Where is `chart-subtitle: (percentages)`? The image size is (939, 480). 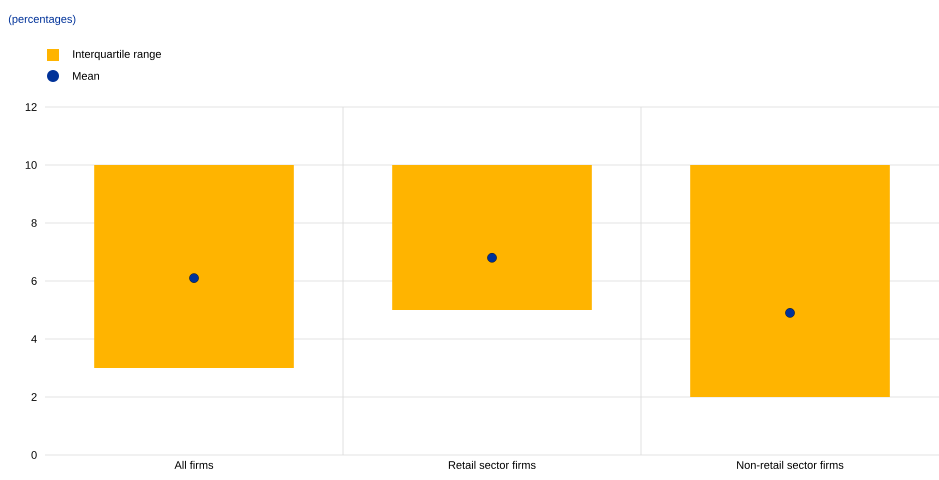
chart-subtitle: (percentages) is located at coordinates (42, 20).